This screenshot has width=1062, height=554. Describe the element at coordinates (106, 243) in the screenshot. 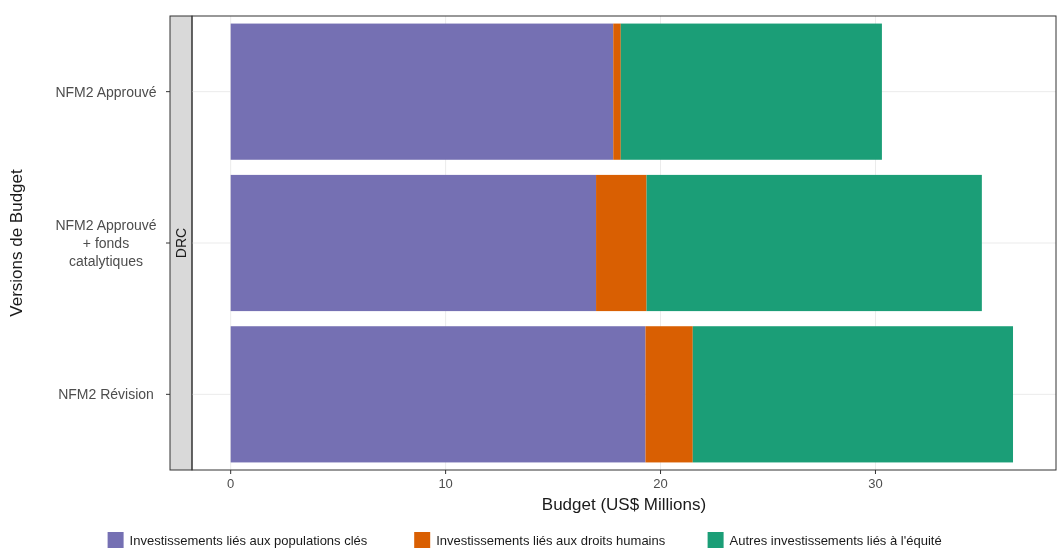

I see `y-tick-label: NFM2 Approuvé + fonds catalytiques` at that location.